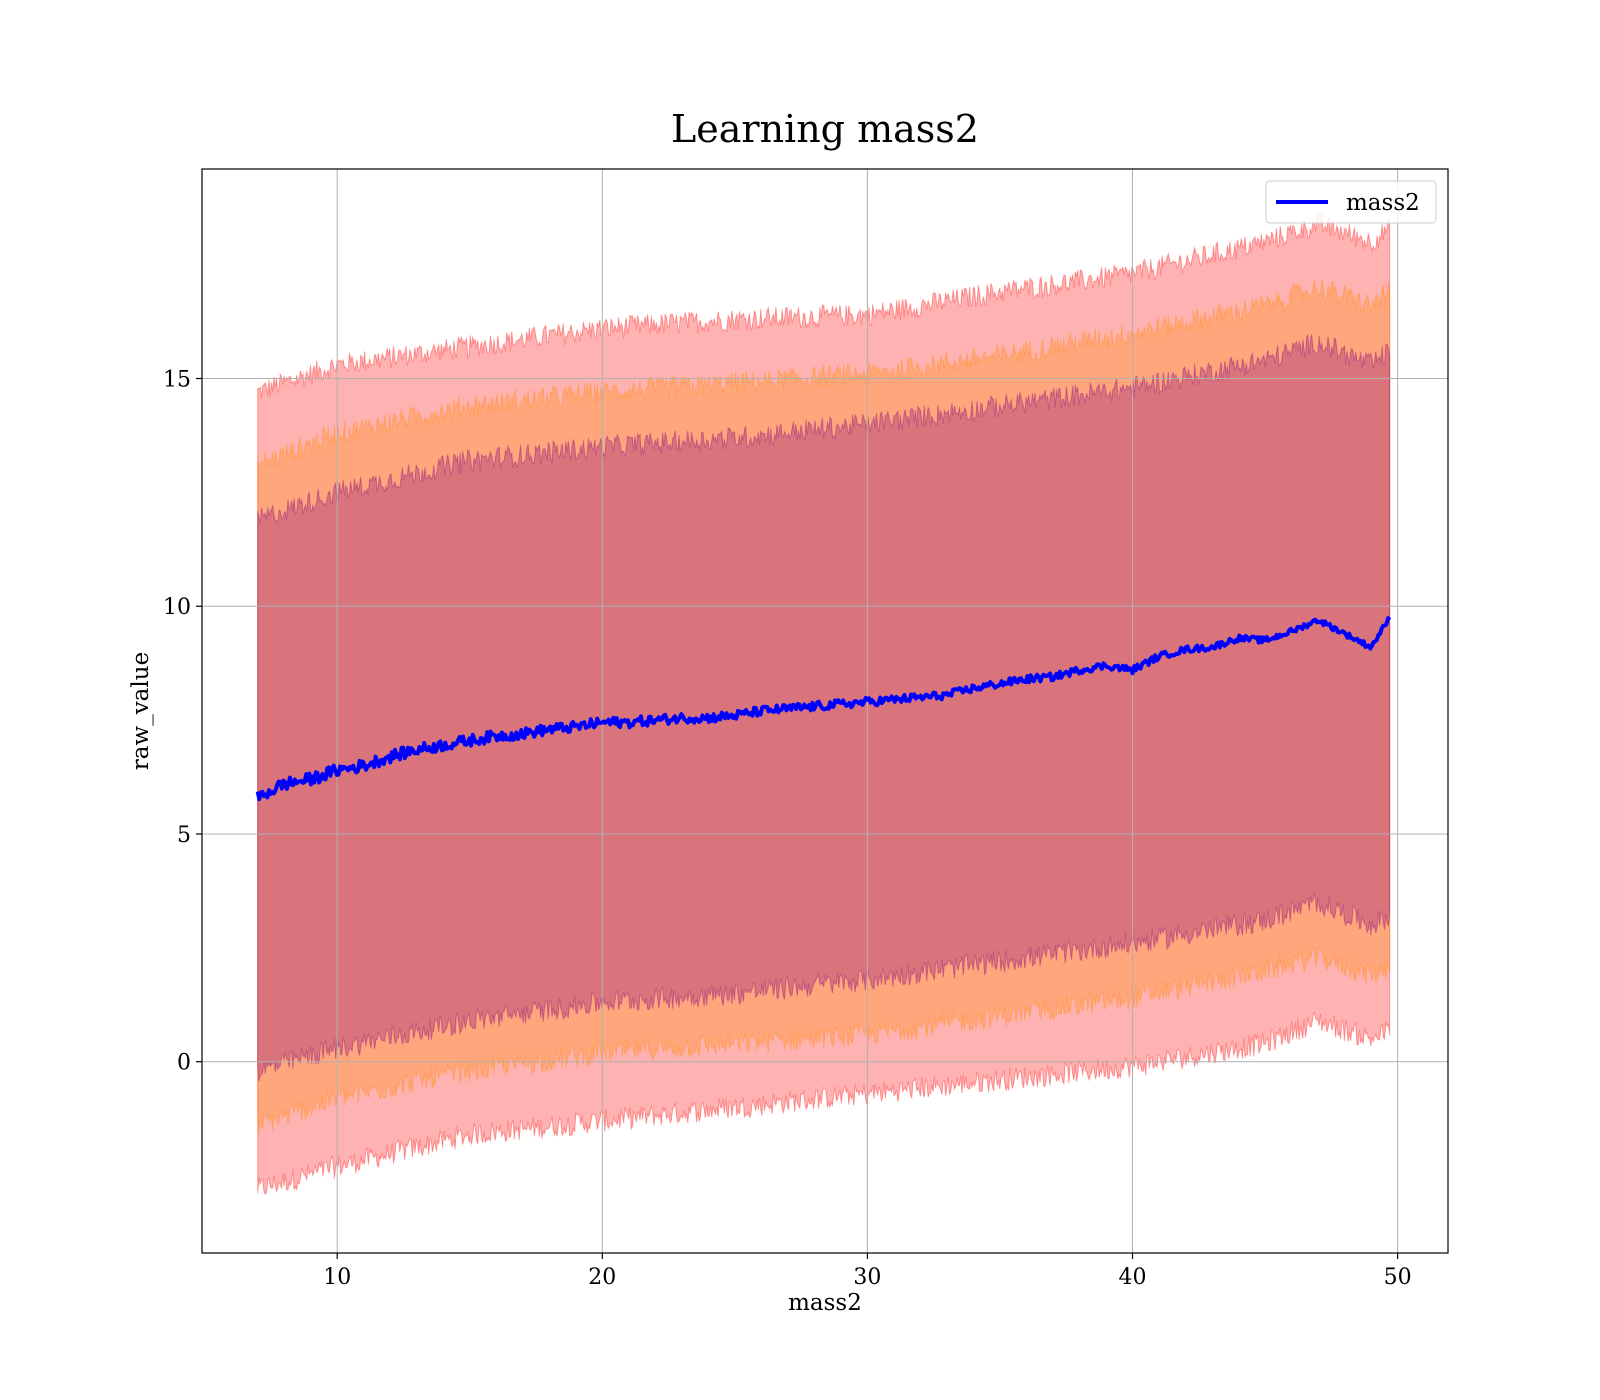  I want to click on x-tick-label: 20, so click(602, 1277).